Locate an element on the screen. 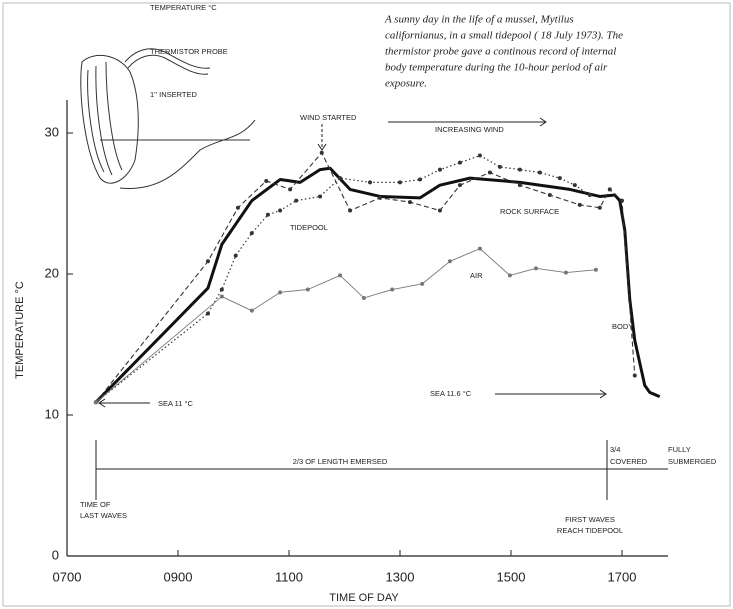 The image size is (733, 609). y-tick-label: 10 is located at coordinates (52, 413).